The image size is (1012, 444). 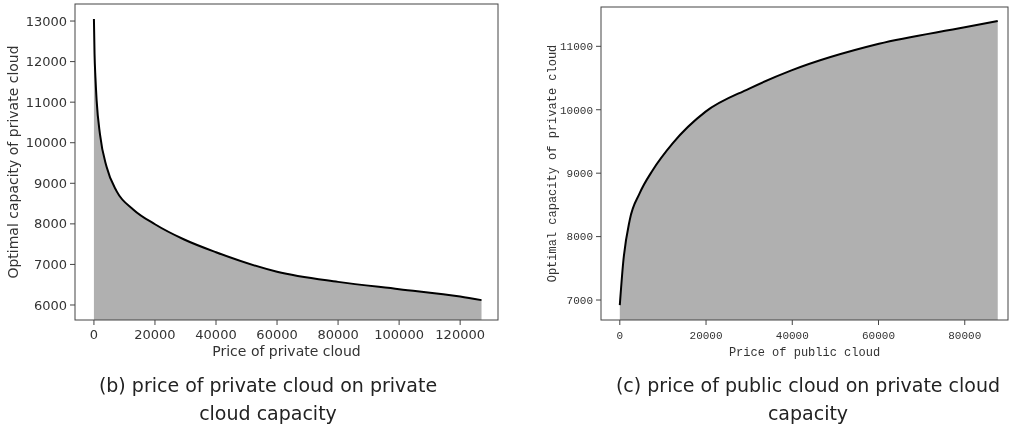 I want to click on y-tick-label: 13000, so click(x=46, y=21).